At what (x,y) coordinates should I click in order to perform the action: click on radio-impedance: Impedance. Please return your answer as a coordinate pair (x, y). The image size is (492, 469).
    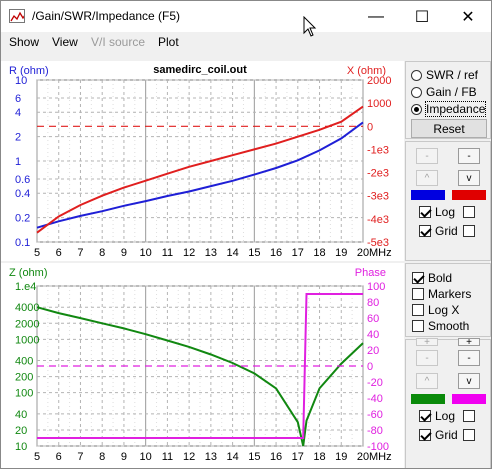
    Looking at the image, I should click on (449, 109).